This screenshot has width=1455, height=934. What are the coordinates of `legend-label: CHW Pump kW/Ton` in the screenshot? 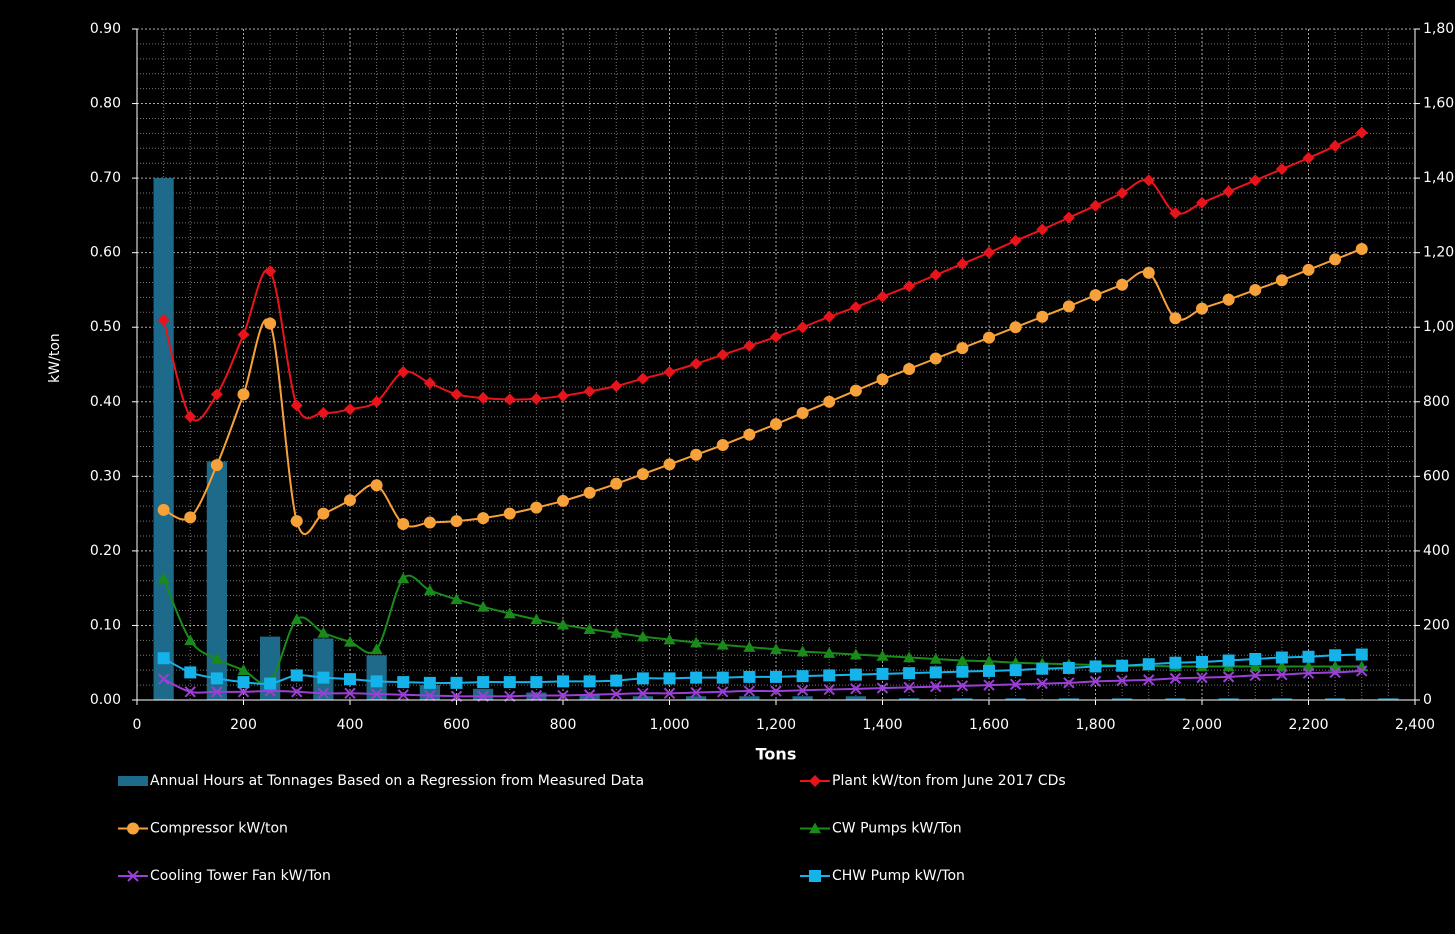 It's located at (898, 876).